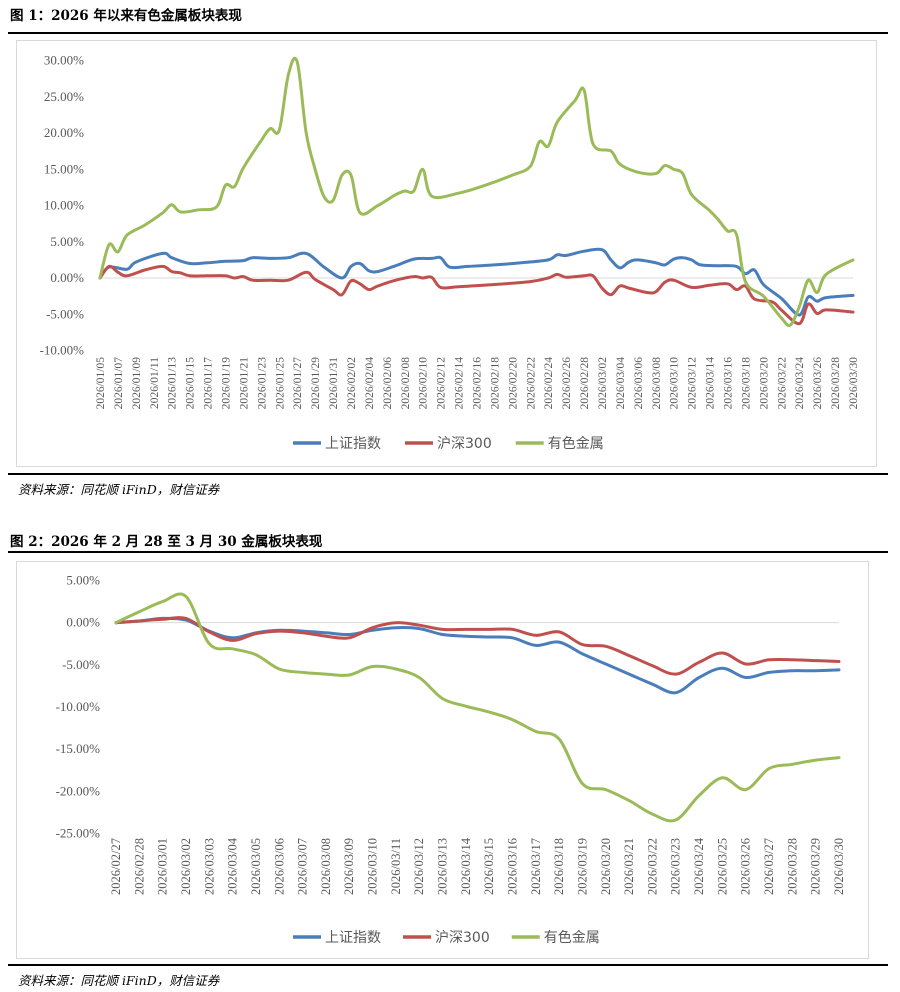  What do you see at coordinates (396, 866) in the screenshot?
I see `chart2-x-tick-label: 2026/03/11` at bounding box center [396, 866].